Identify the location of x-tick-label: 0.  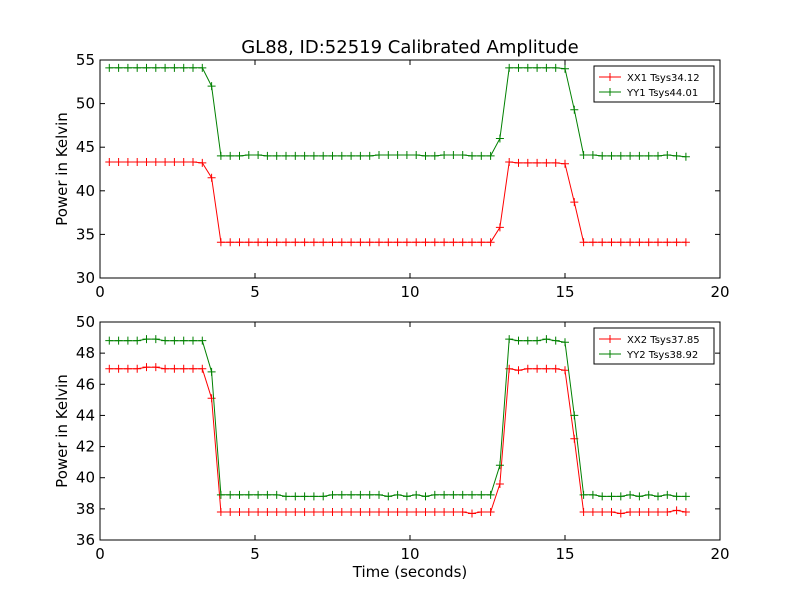
(100, 554).